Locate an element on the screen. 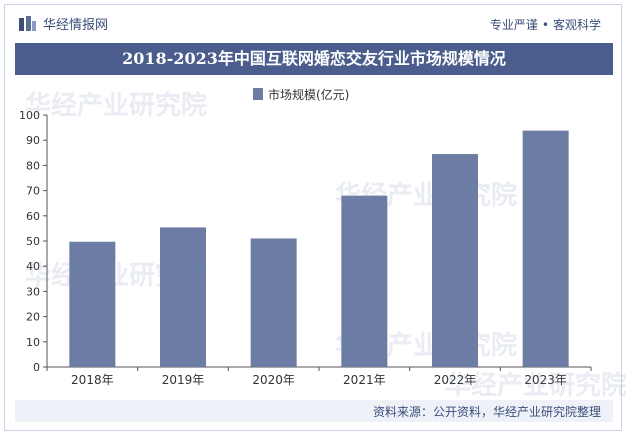  x-tick-label: 2018年 is located at coordinates (92, 380).